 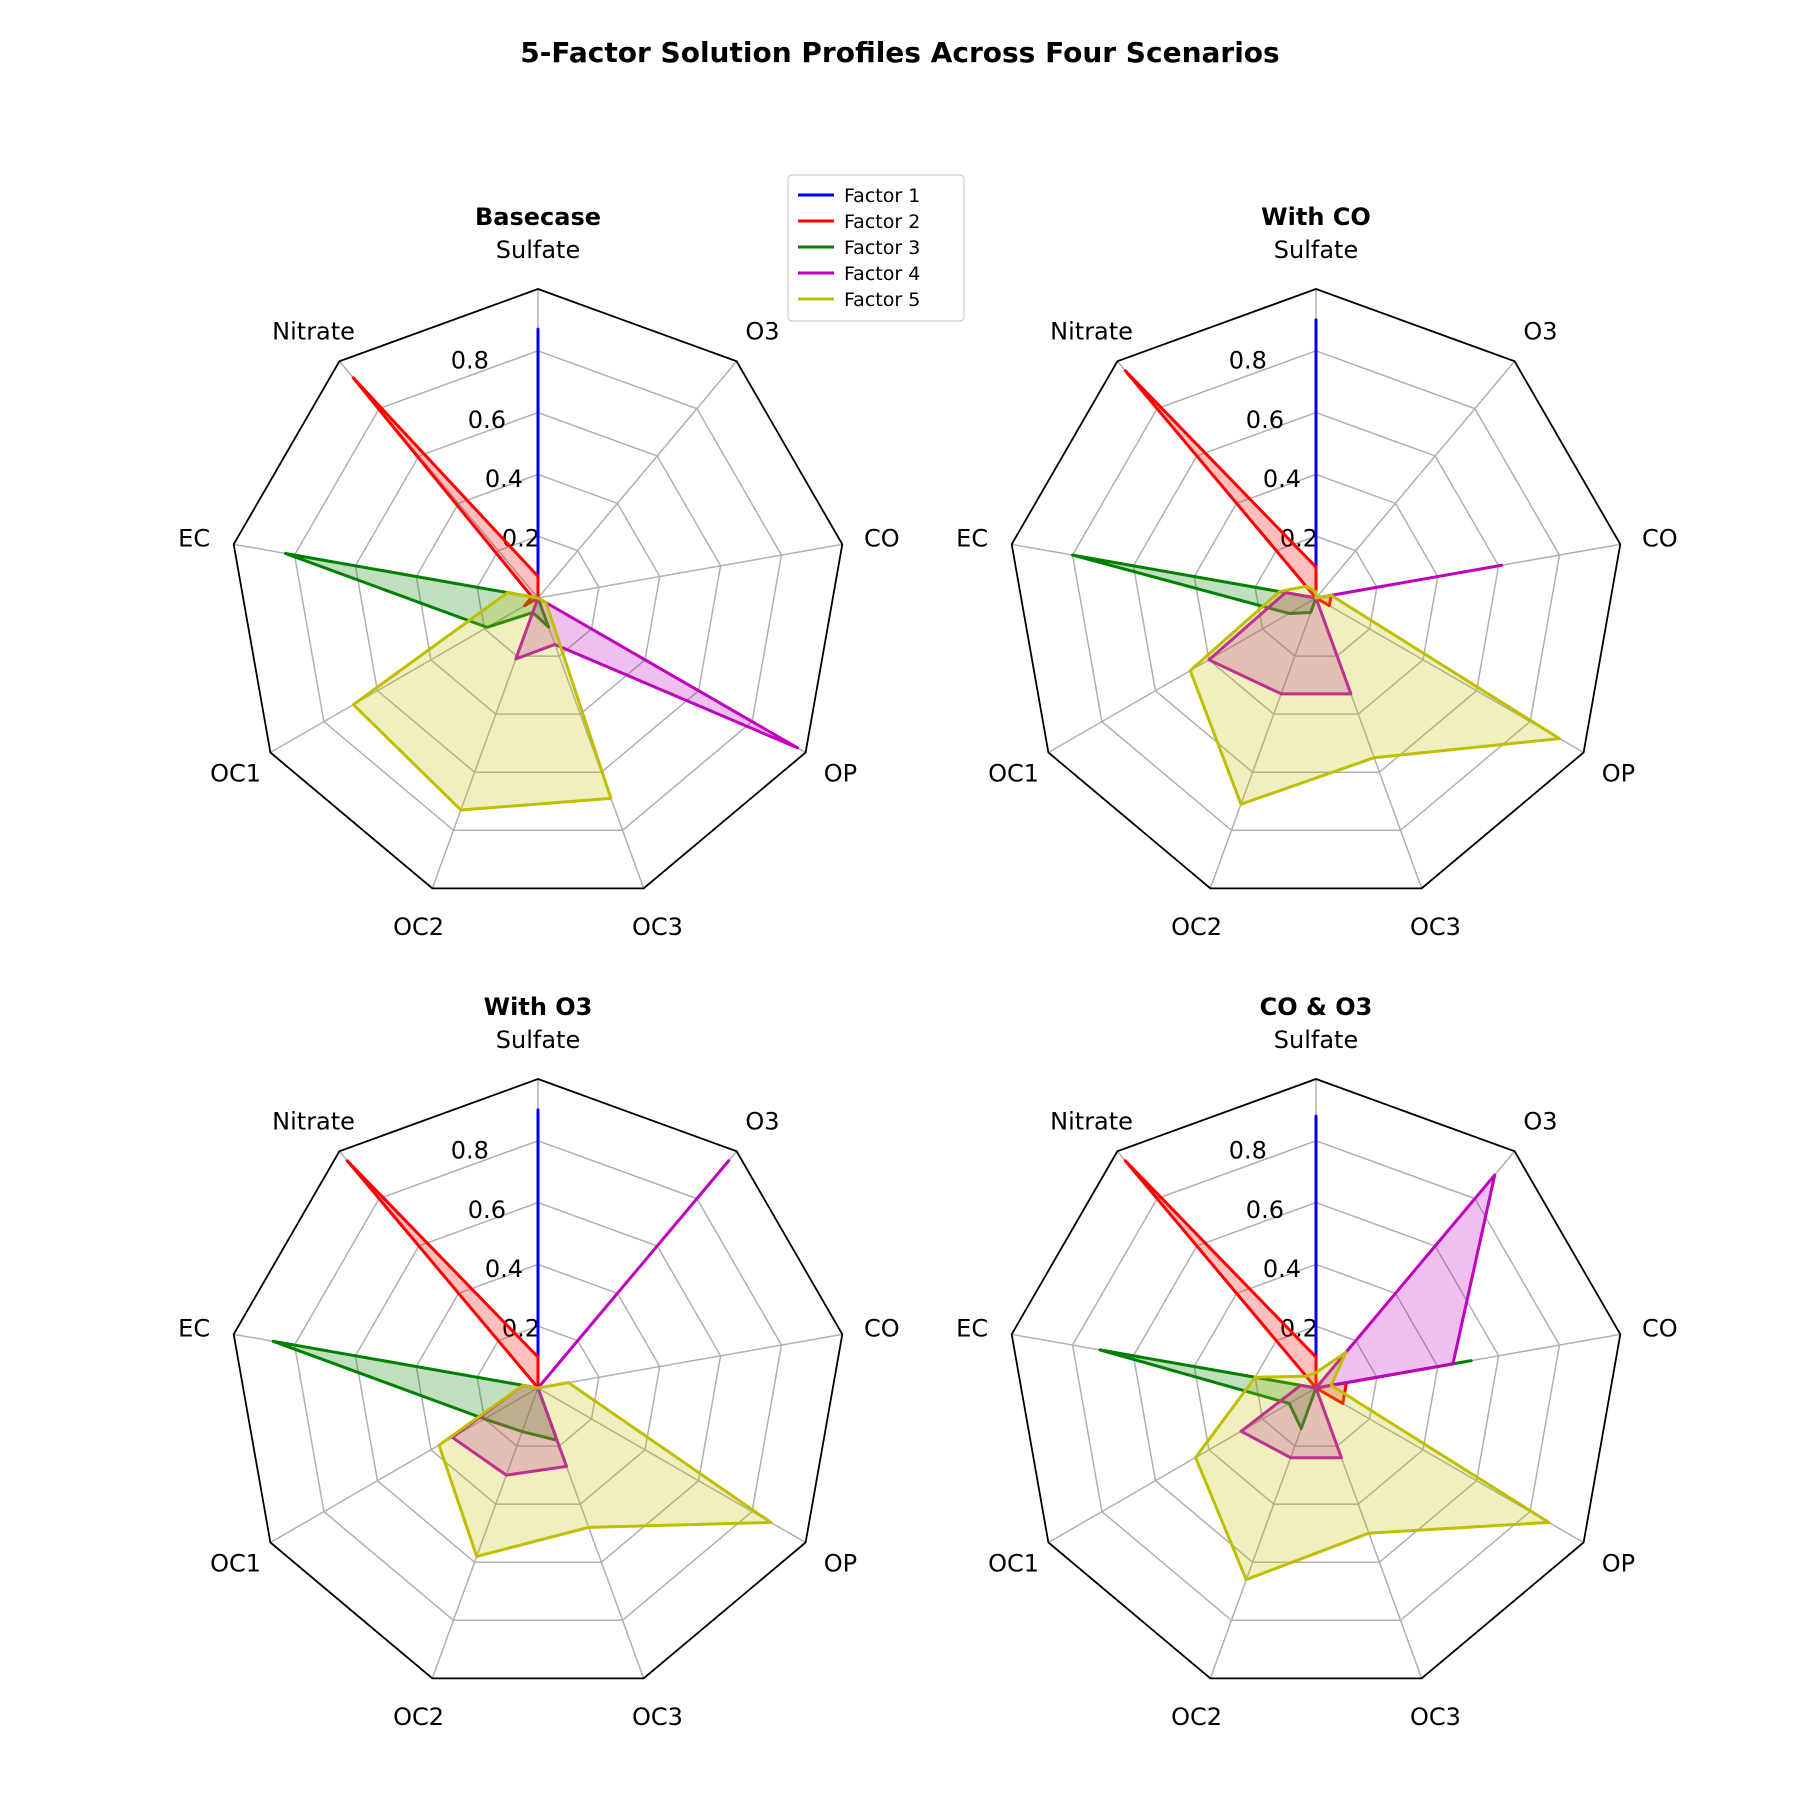 What do you see at coordinates (1316, 217) in the screenshot?
I see `panel-title: With CO` at bounding box center [1316, 217].